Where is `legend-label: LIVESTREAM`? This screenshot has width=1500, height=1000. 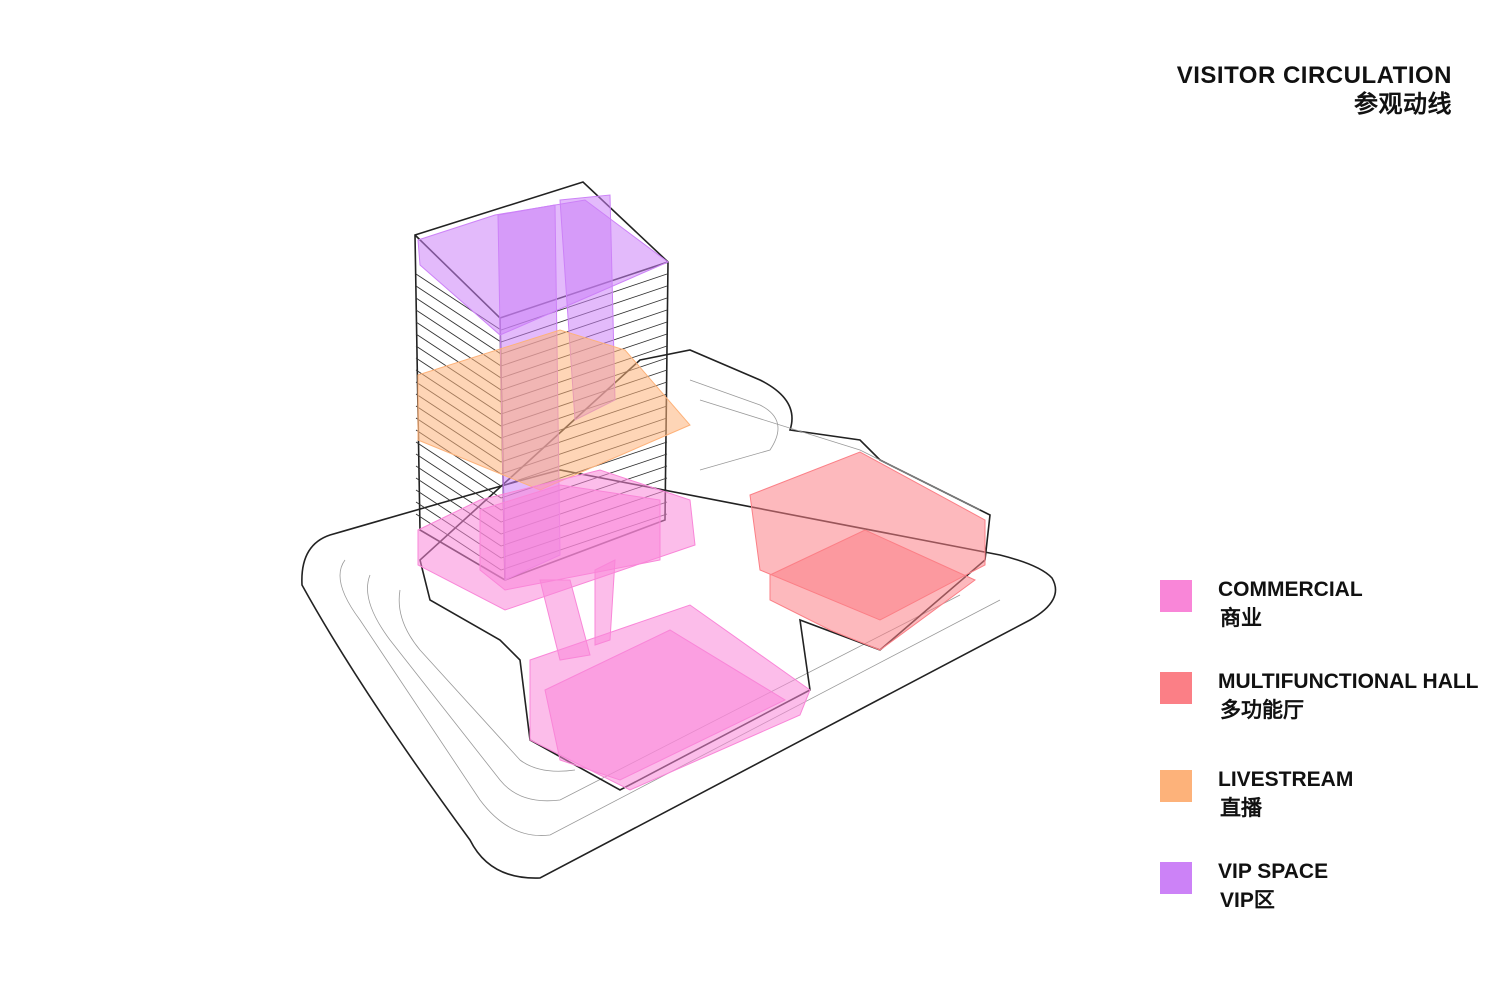
legend-label: LIVESTREAM is located at coordinates (1285, 779).